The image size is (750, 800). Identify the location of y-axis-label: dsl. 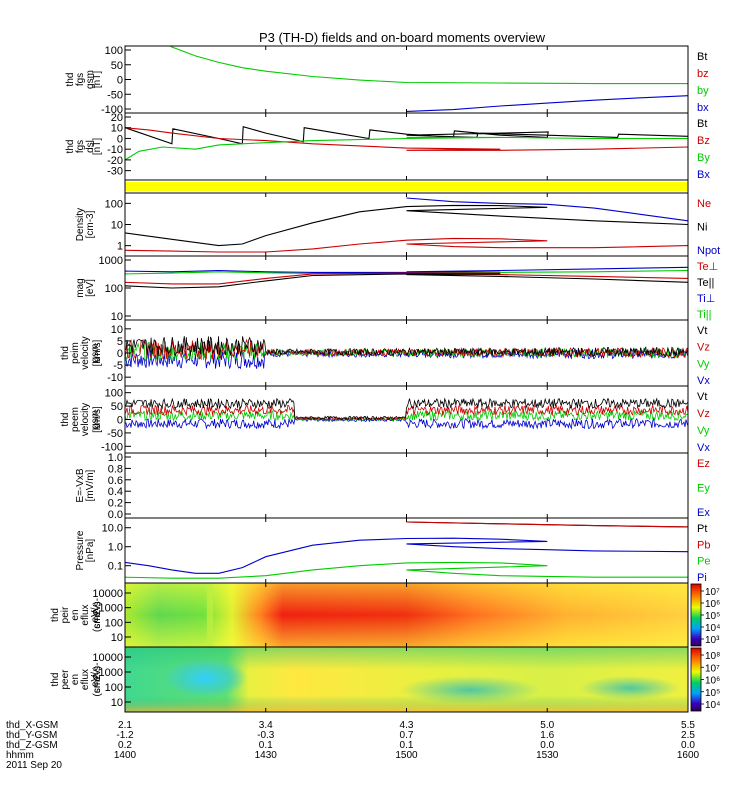
(90, 146).